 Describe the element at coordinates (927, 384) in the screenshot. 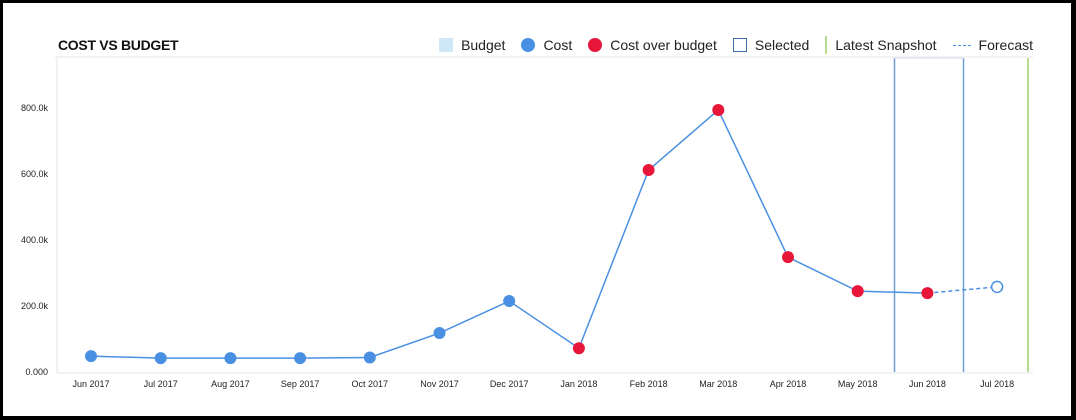

I see `x-tick-label: Jun 2018` at that location.